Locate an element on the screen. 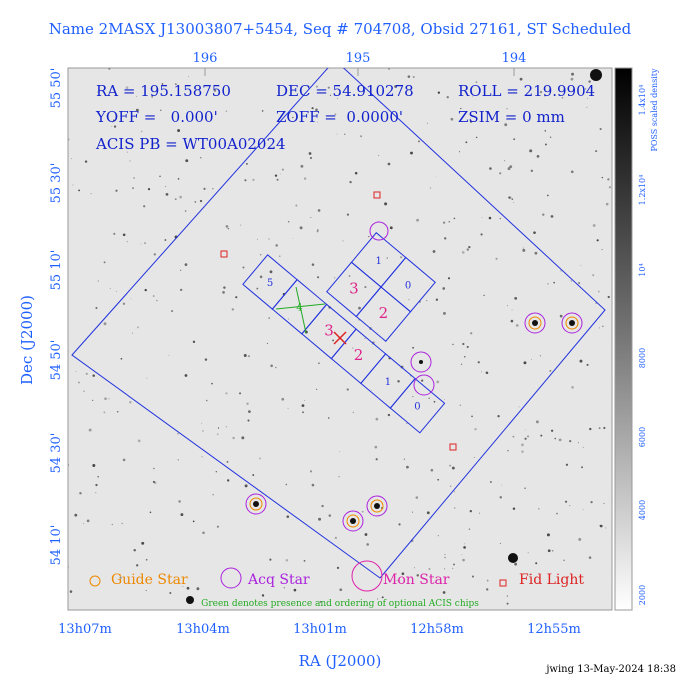 The width and height of the screenshot is (680, 684). x-axis-label: RA (J2000) is located at coordinates (340, 661).